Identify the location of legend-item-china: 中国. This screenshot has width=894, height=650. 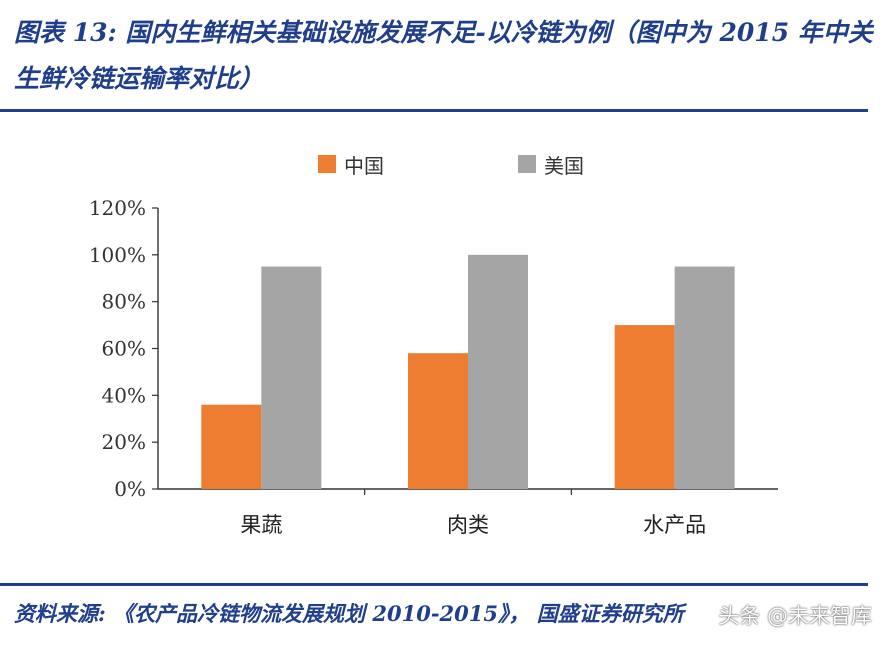
(351, 164).